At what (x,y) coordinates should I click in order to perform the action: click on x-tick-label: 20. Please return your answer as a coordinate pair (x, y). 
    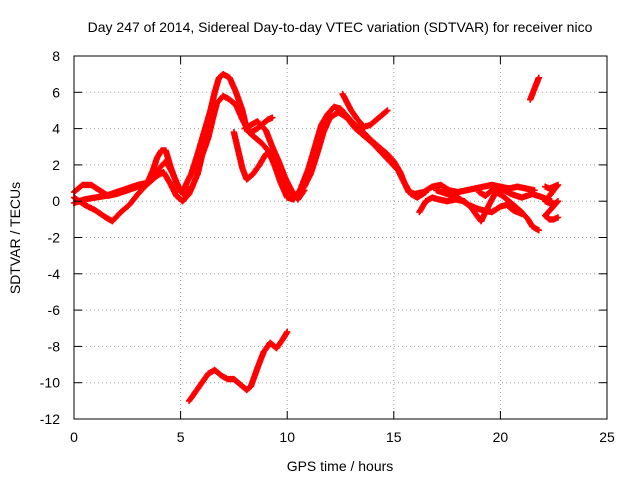
    Looking at the image, I should click on (501, 437).